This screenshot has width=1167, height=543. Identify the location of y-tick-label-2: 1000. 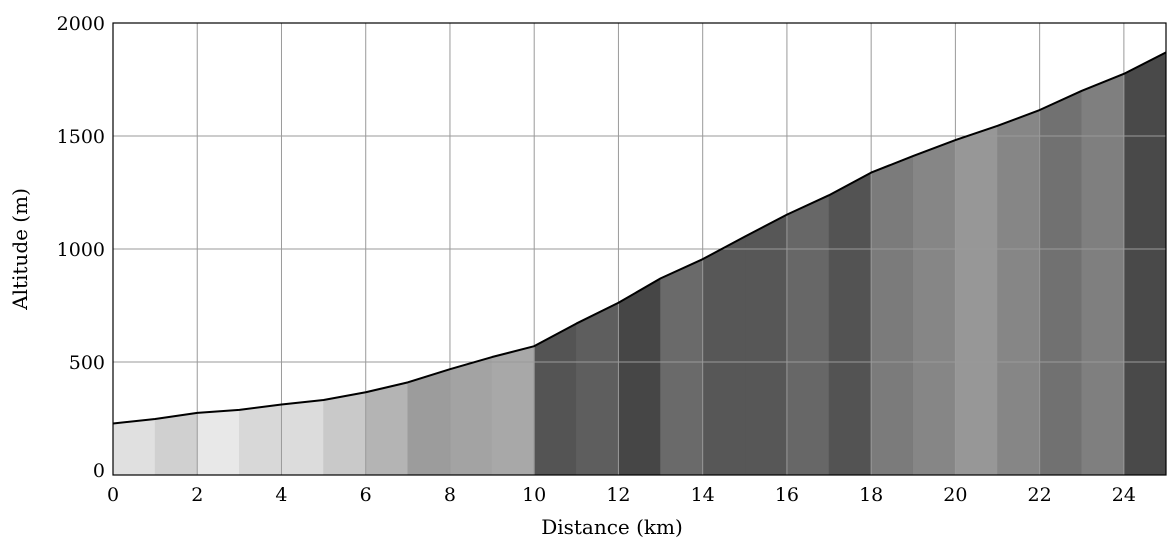
(81, 250).